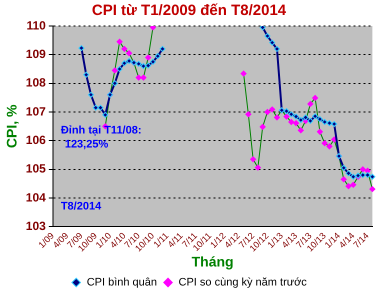 This screenshot has width=380, height=298. I want to click on y-tick-label: 106, so click(36, 139).